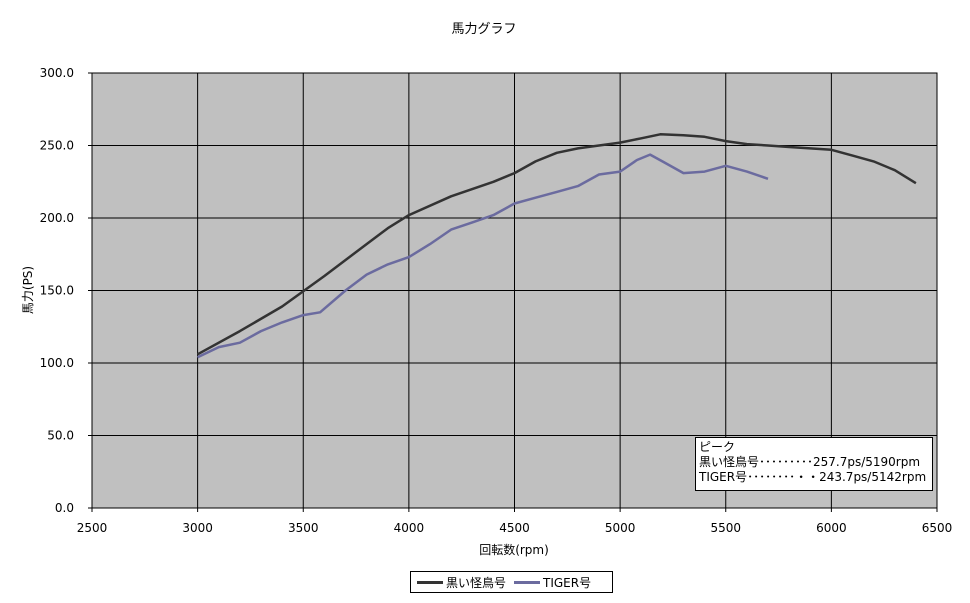  I want to click on x-axis-tick-labels: 2500 3000 3500 4000 4500 5000 5500 6000 6500, so click(515, 528).